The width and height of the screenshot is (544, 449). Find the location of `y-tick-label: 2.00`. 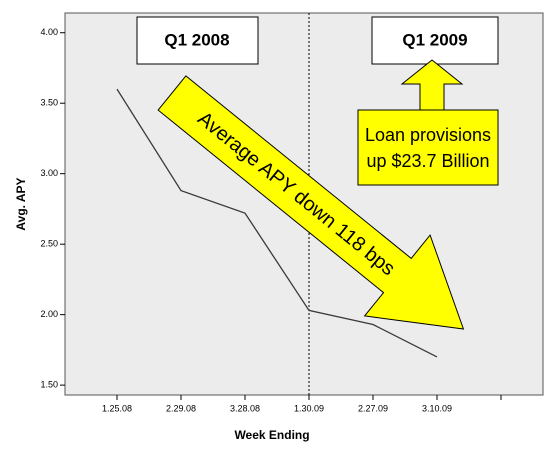

y-tick-label: 2.00 is located at coordinates (49, 314).